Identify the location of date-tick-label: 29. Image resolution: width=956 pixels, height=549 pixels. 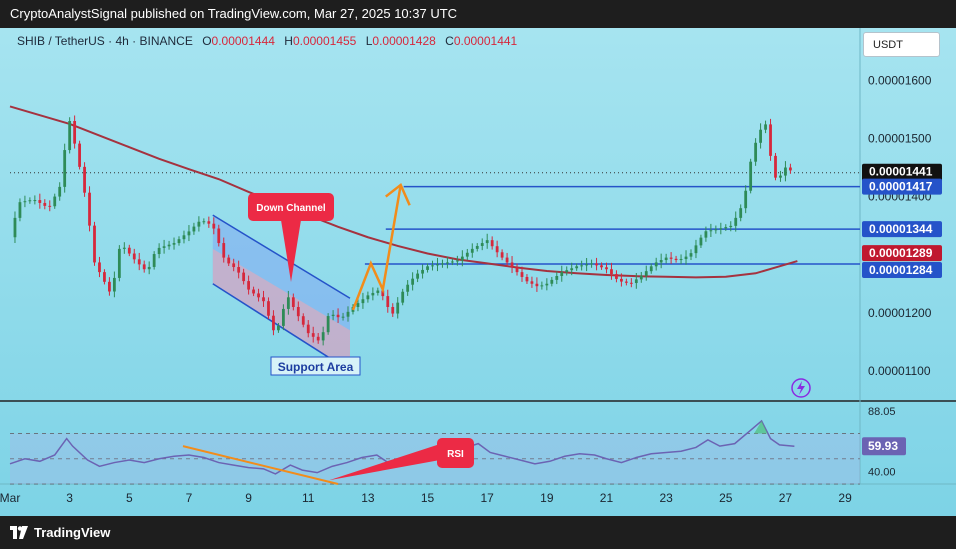
(845, 498).